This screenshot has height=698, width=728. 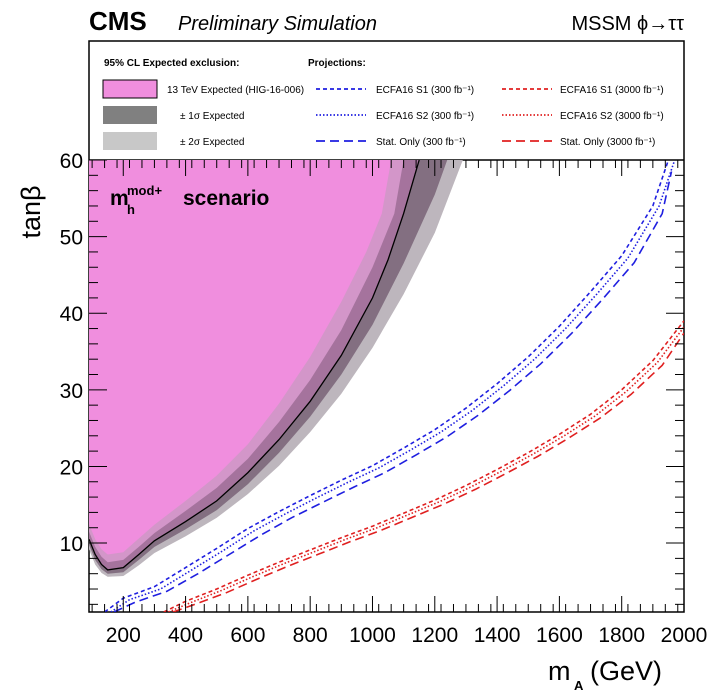 I want to click on legend-swatch-2sigma, so click(x=130, y=141).